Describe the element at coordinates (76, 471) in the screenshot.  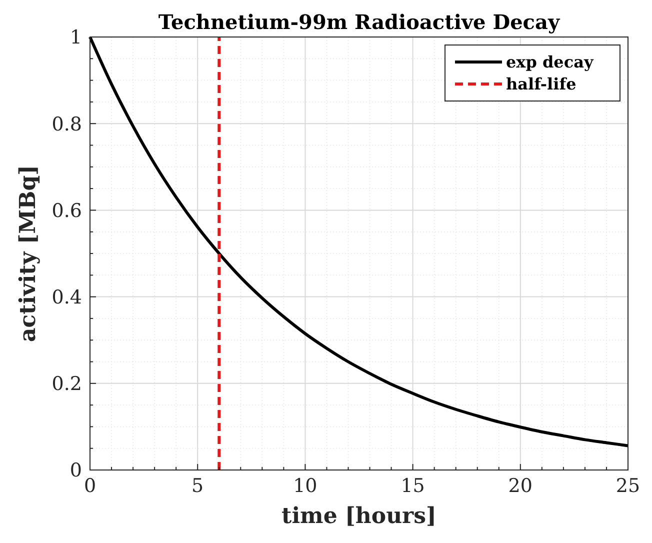
I see `y-tick-label: 0` at that location.